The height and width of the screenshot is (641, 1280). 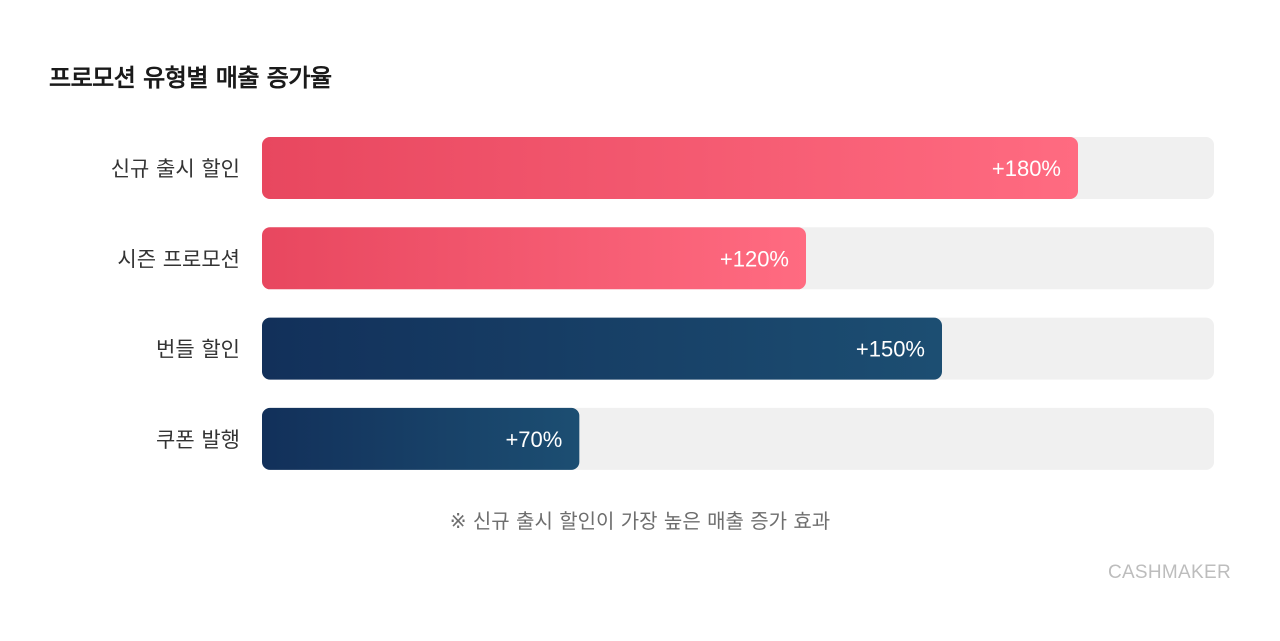 I want to click on brand-logo: CASHMAKER, so click(x=1169, y=572).